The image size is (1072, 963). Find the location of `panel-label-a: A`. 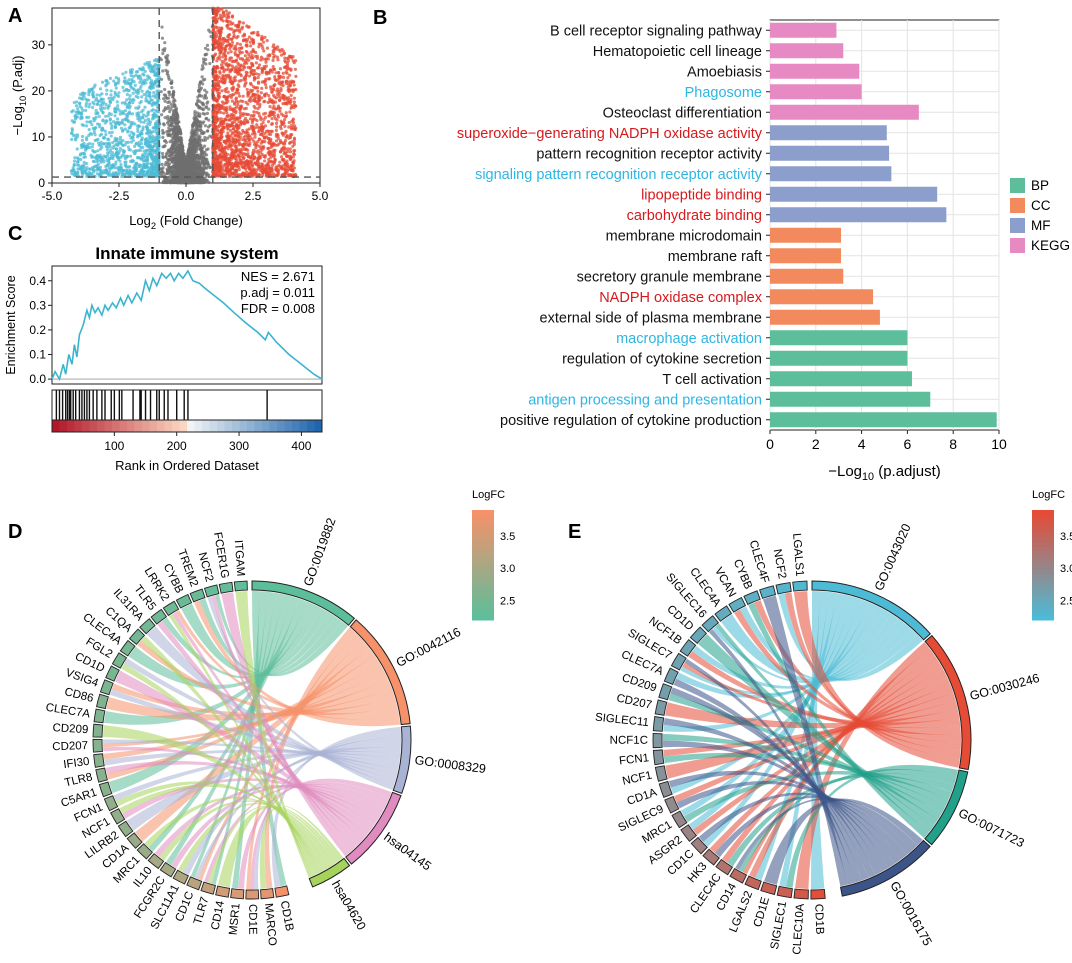

panel-label-a: A is located at coordinates (15, 16).